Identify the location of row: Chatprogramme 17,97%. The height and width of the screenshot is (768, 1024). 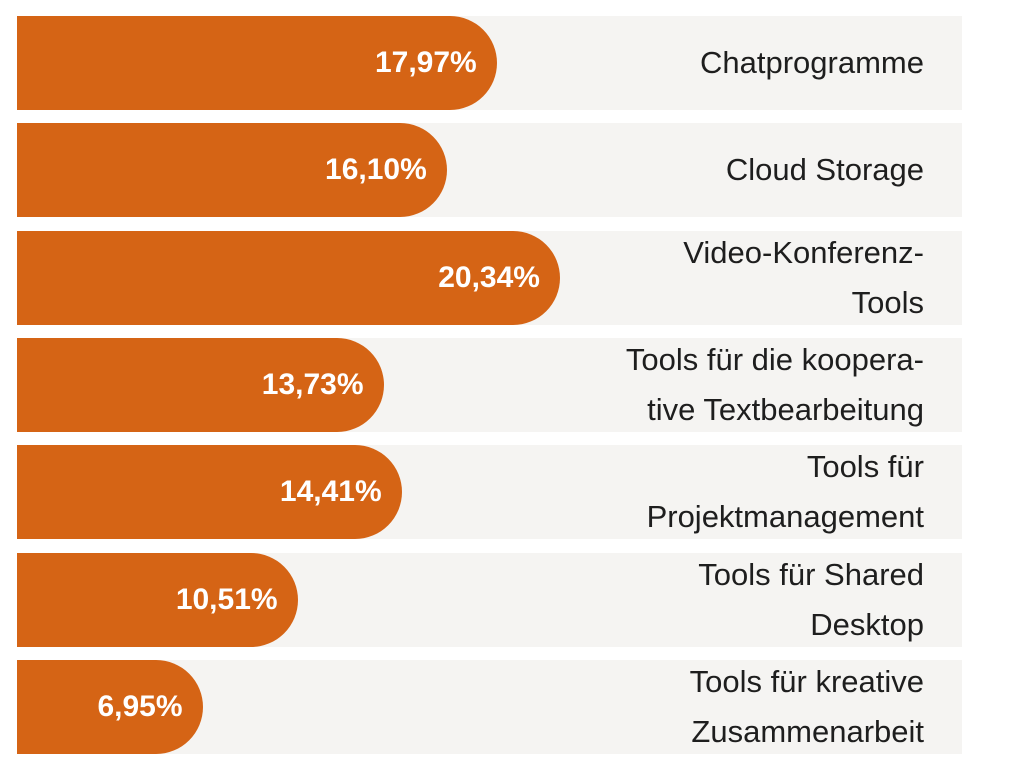
(489, 63).